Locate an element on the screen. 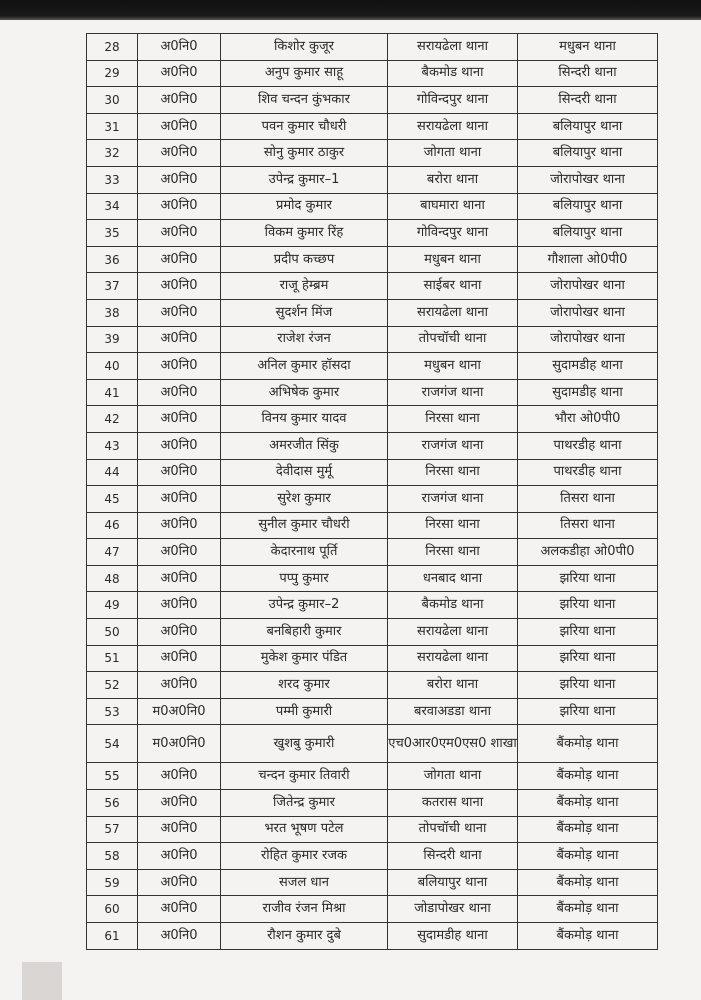 The width and height of the screenshot is (701, 1000). current-posting: बाघमारा थाना is located at coordinates (452, 206).